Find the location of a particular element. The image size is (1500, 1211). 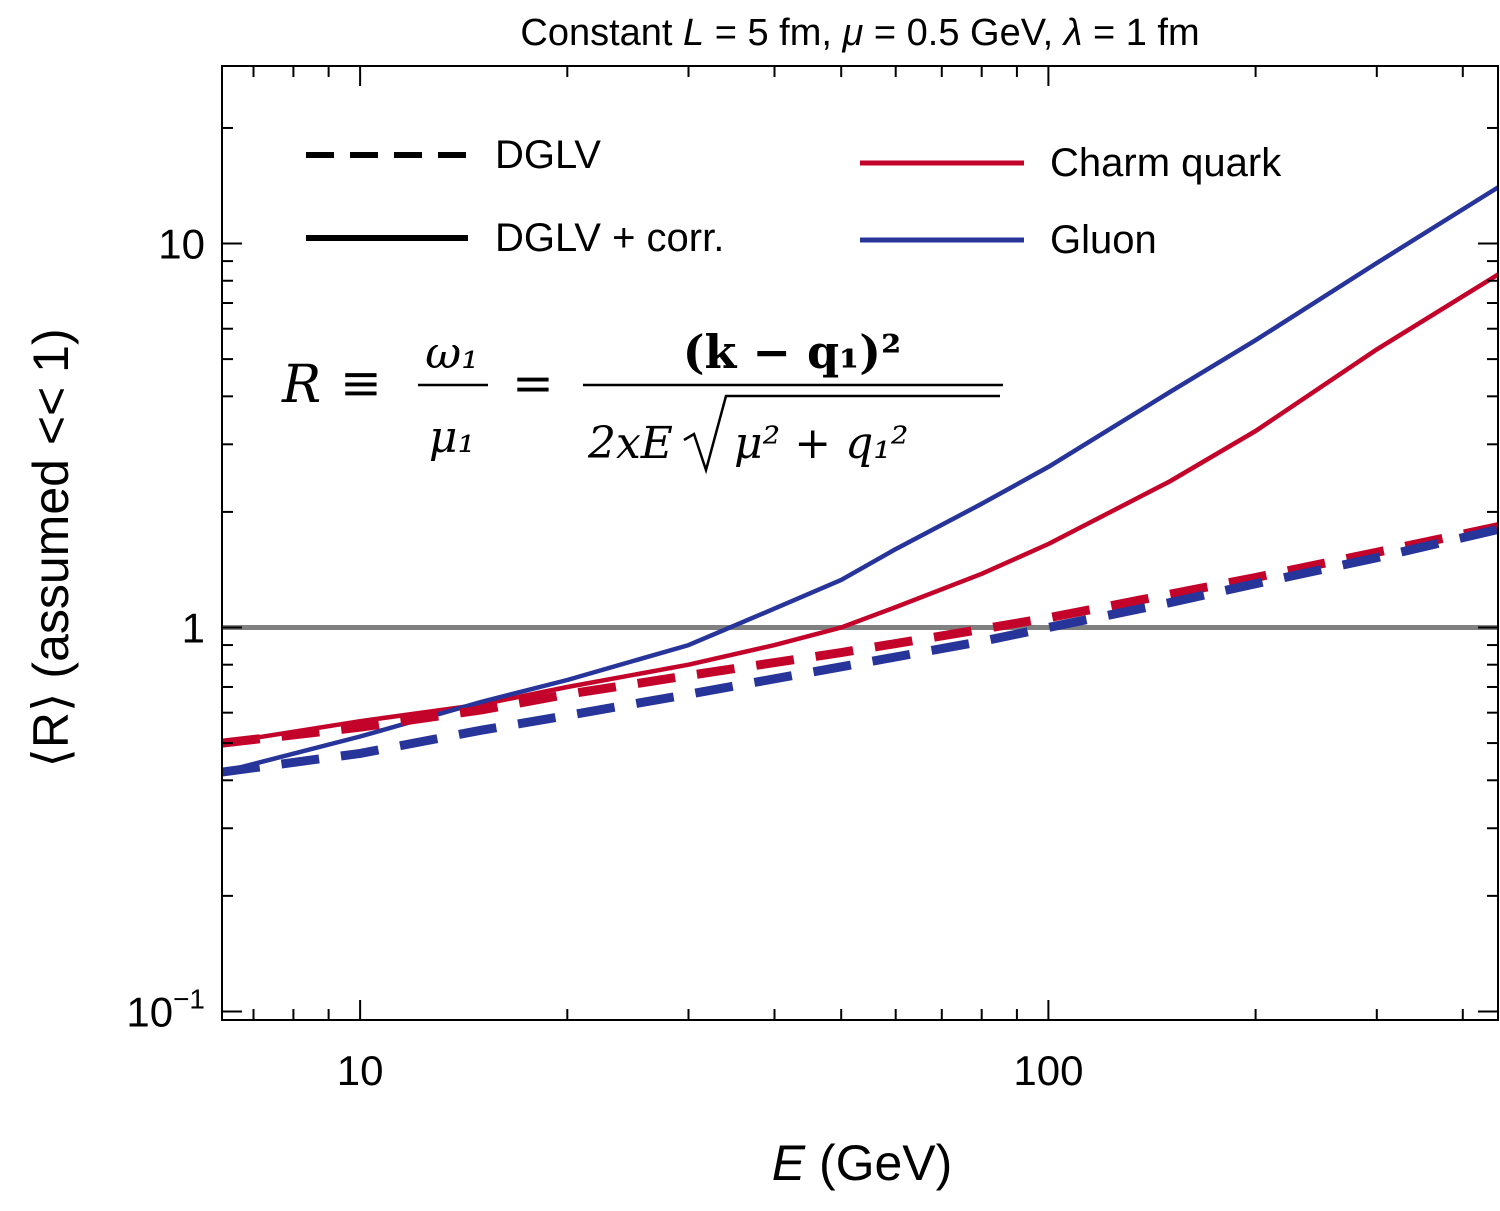

title-var-mu: μ is located at coordinates (853, 33).